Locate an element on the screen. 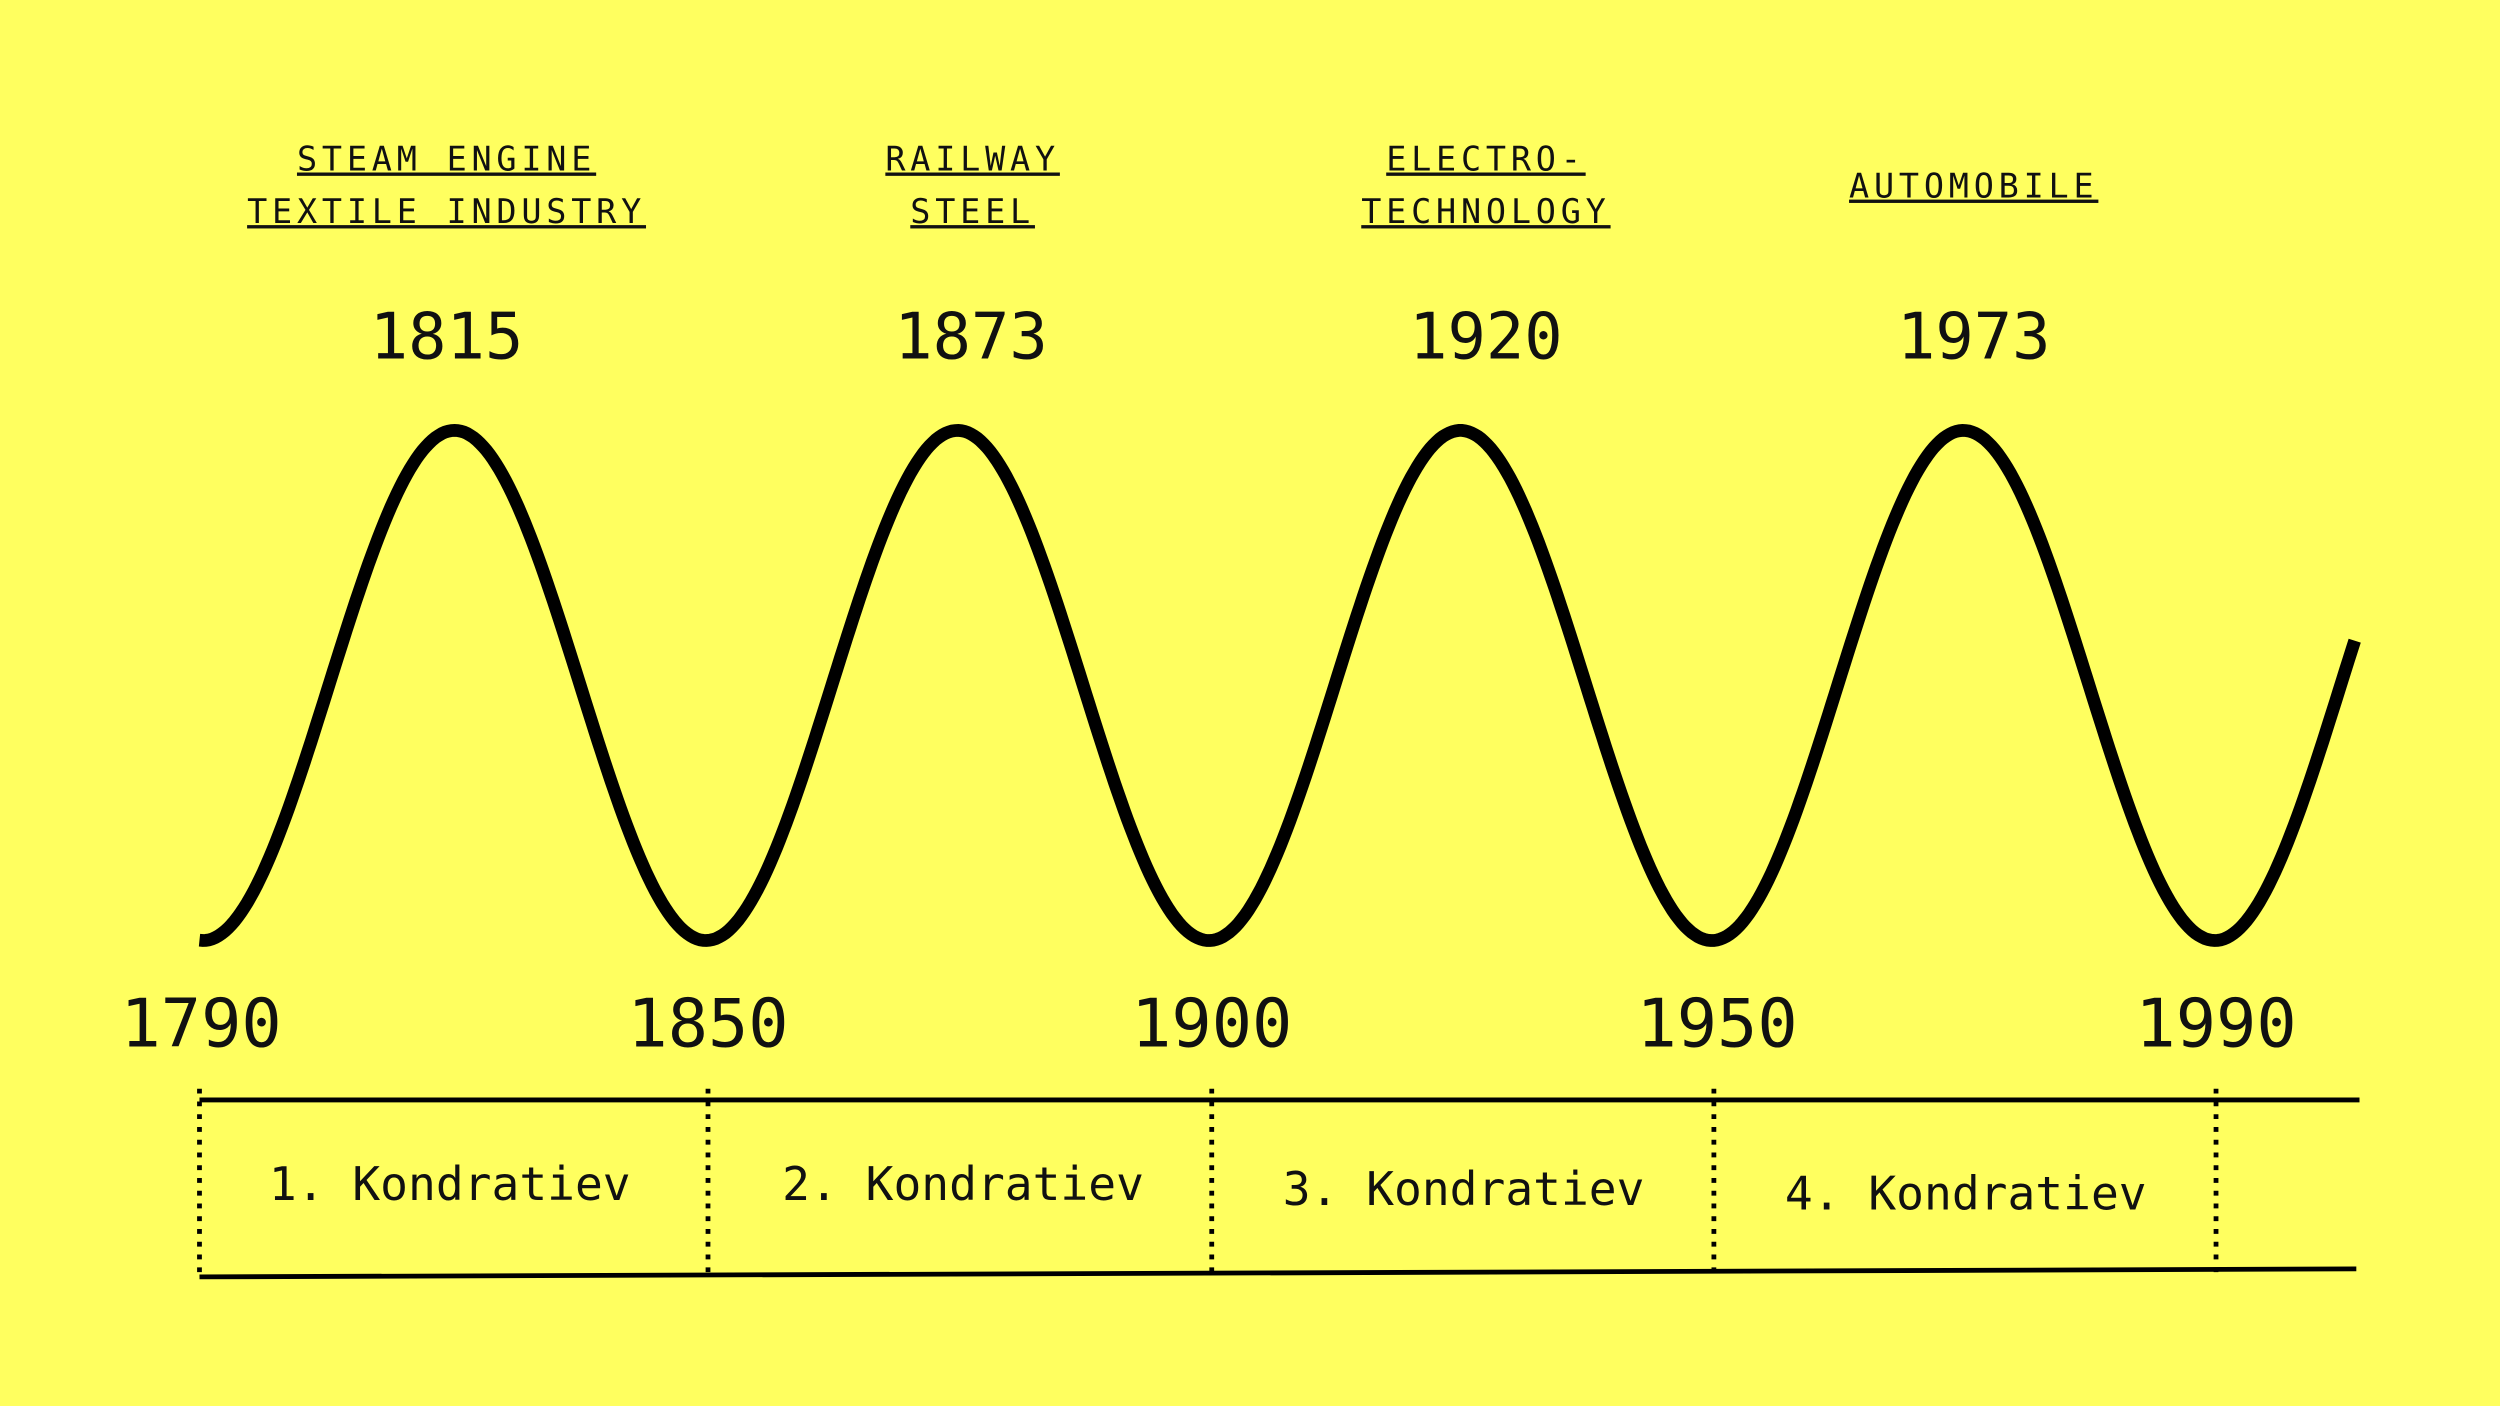  boundary-year: 1790 is located at coordinates (200, 1024).